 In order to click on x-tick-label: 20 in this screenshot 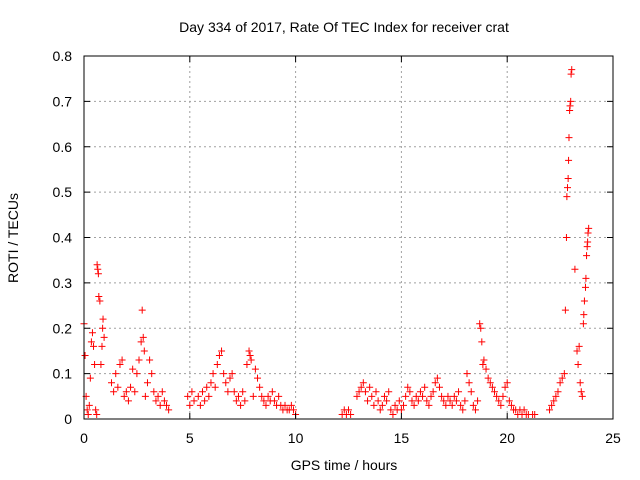, I will do `click(507, 438)`.